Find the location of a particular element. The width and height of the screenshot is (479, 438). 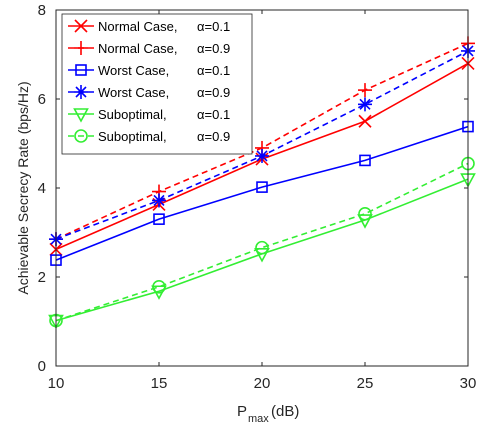

series-2-point-1-a is located at coordinates (159, 219).